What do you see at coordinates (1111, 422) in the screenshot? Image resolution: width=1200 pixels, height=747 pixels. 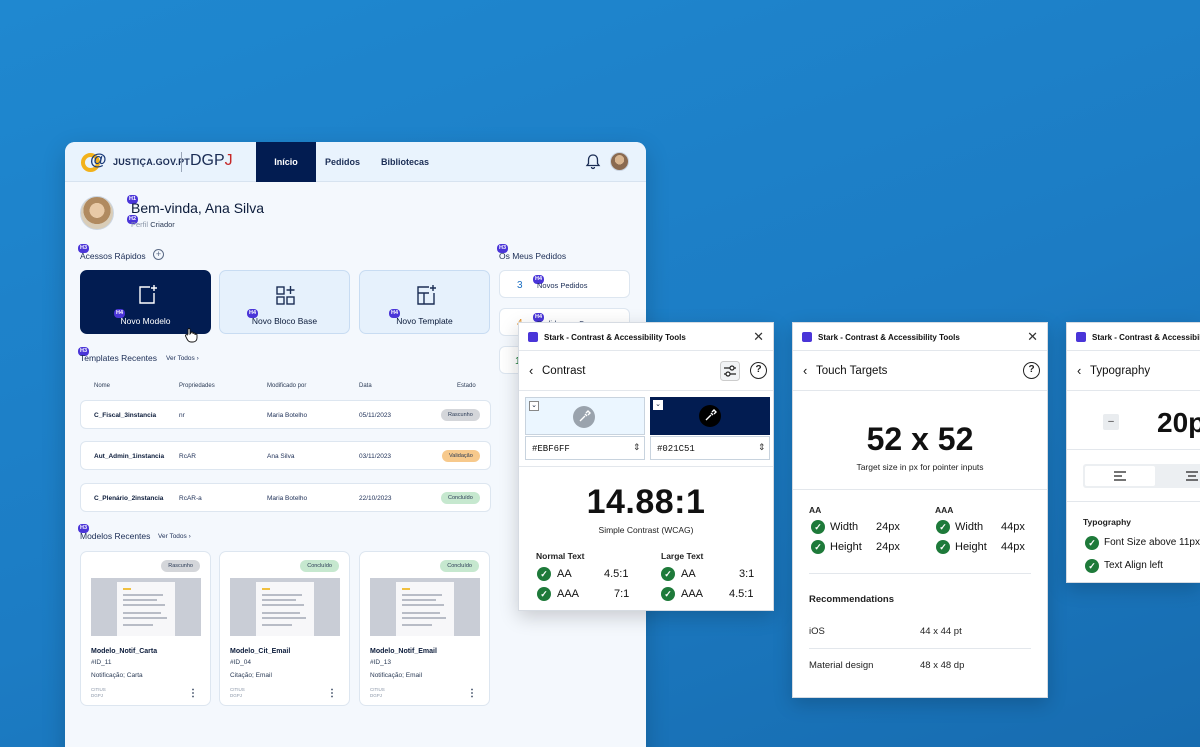 I see `decrease-button: –` at bounding box center [1111, 422].